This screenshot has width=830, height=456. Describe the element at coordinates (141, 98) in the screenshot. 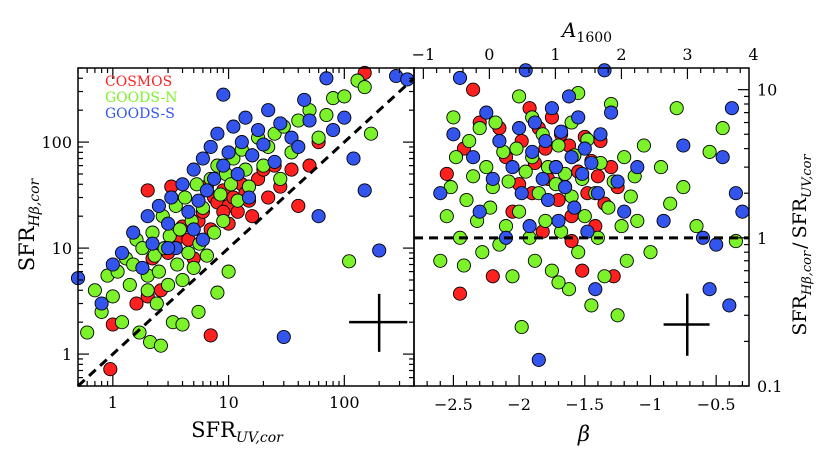

I see `legend-entry-goods-n: GOODS-N` at that location.